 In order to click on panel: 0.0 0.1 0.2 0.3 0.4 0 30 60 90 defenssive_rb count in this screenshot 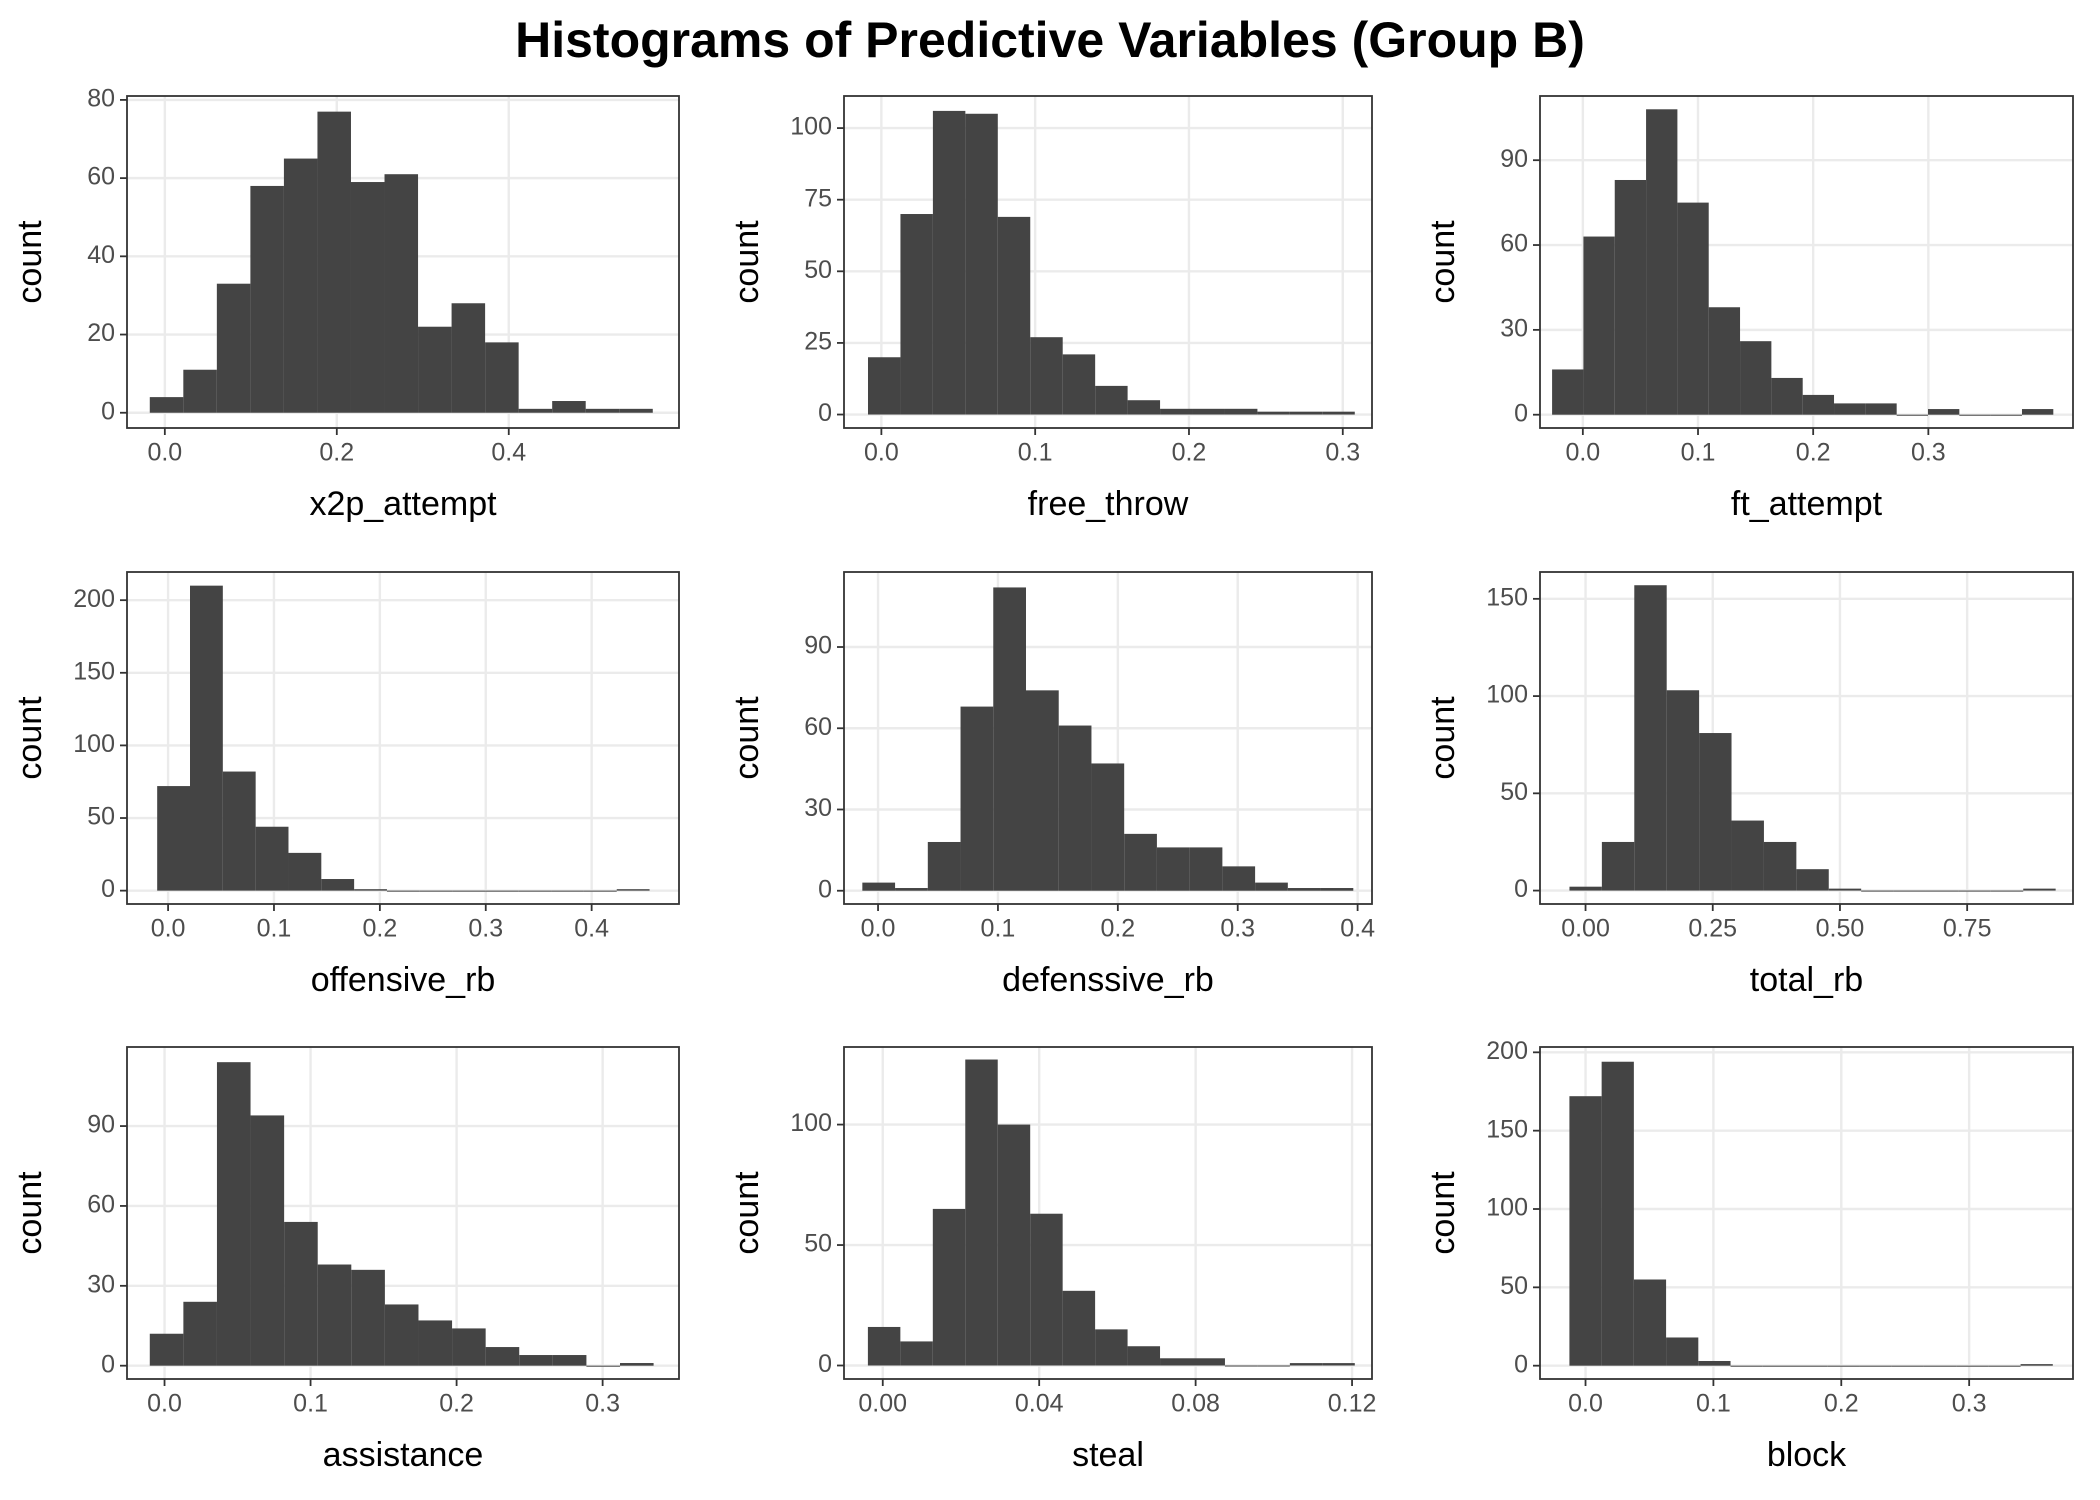, I will do `click(1051, 785)`.